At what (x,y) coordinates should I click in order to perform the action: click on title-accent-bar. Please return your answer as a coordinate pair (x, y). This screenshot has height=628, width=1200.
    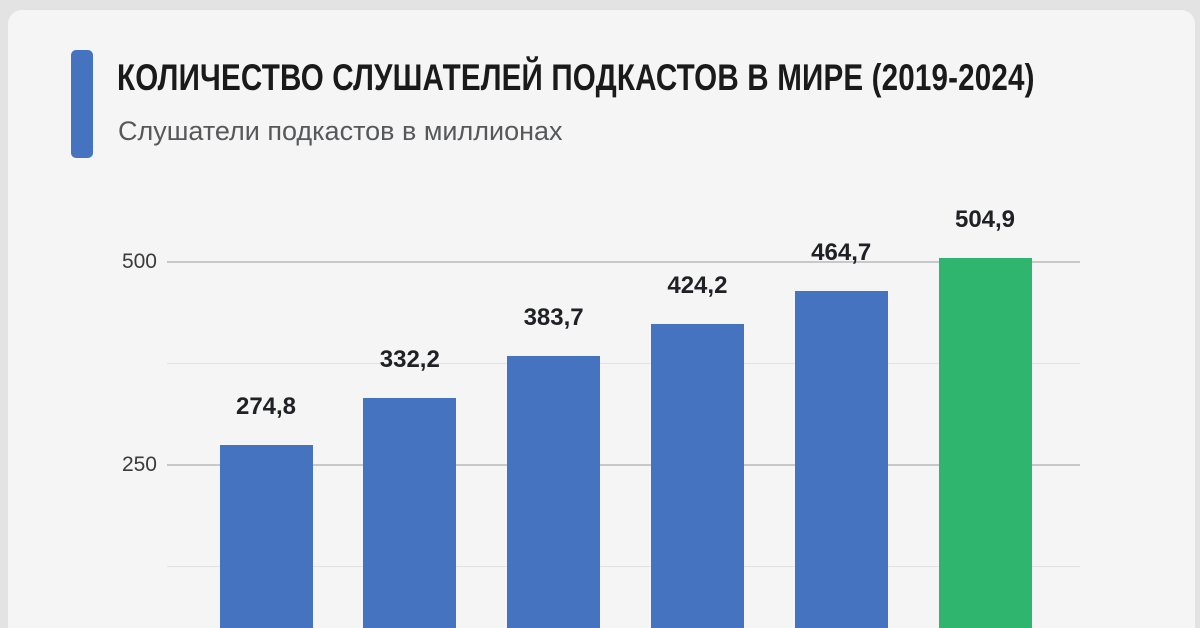
    Looking at the image, I should click on (82, 104).